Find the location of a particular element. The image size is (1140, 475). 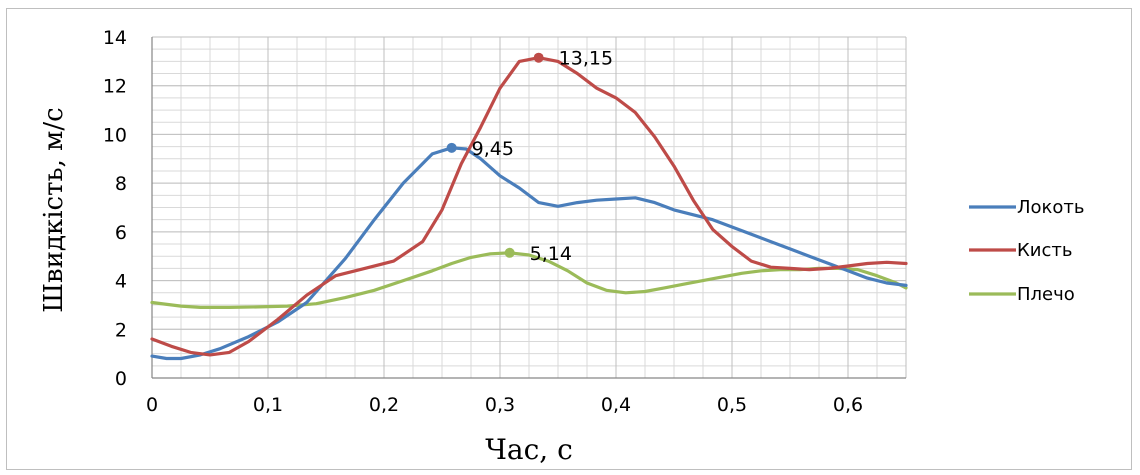

x-tick-label: 0,1 is located at coordinates (268, 405).